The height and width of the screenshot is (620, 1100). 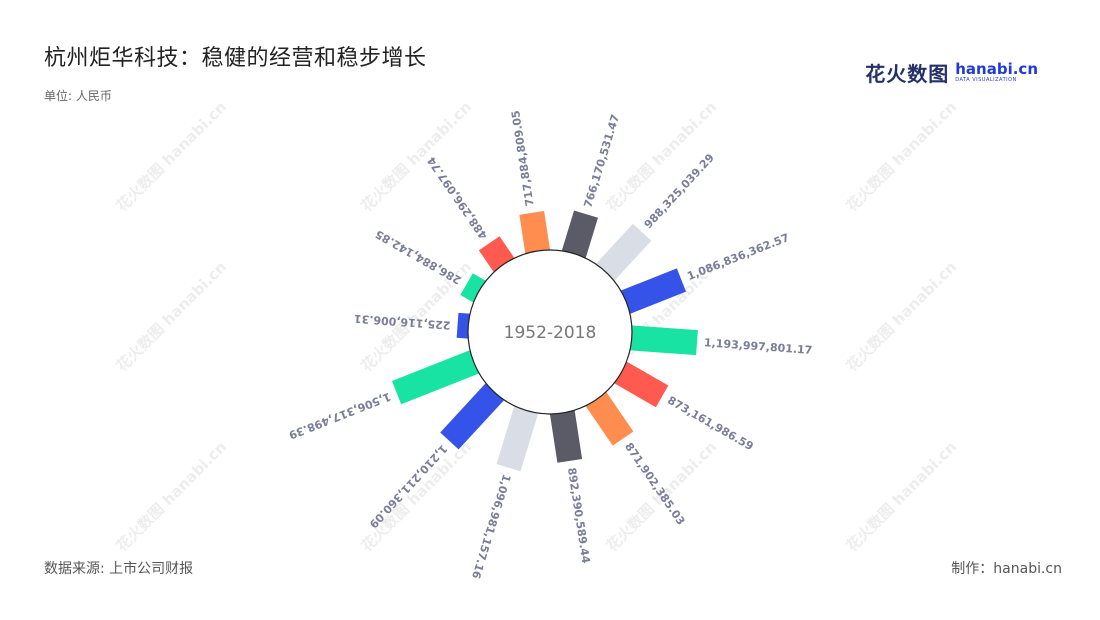 I want to click on bar-group: 717,884,809.05, so click(x=530, y=182).